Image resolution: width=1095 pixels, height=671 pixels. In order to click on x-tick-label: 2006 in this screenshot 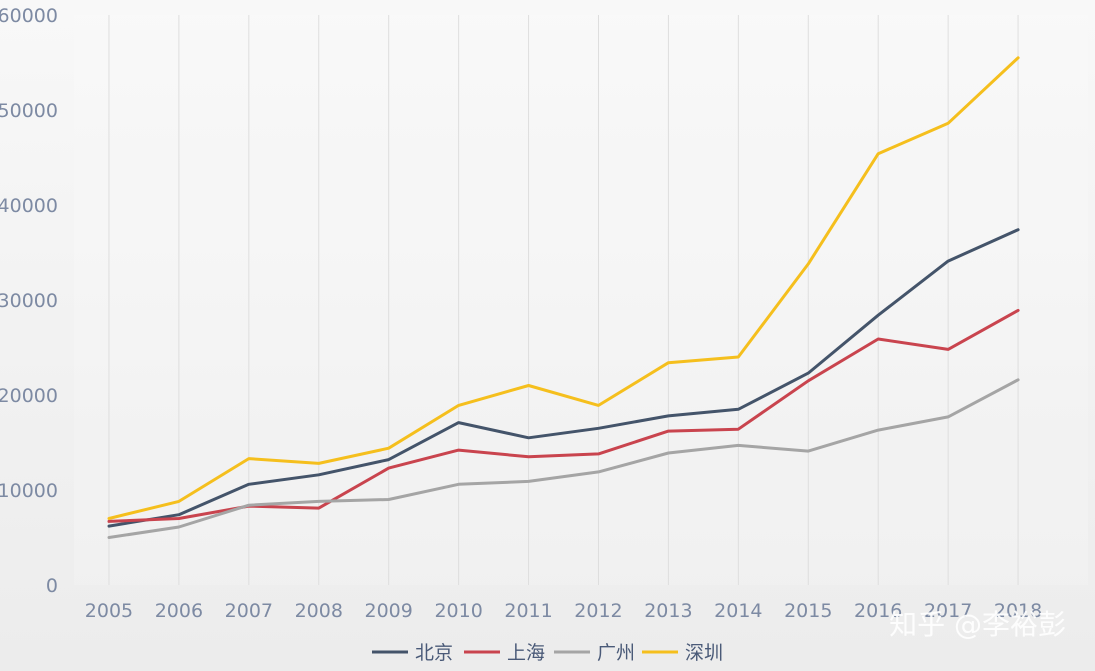, I will do `click(179, 611)`.